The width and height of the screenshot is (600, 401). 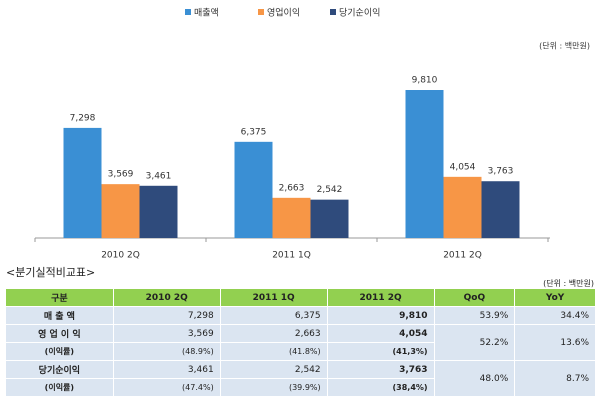 What do you see at coordinates (292, 188) in the screenshot?
I see `value-label: 2,663` at bounding box center [292, 188].